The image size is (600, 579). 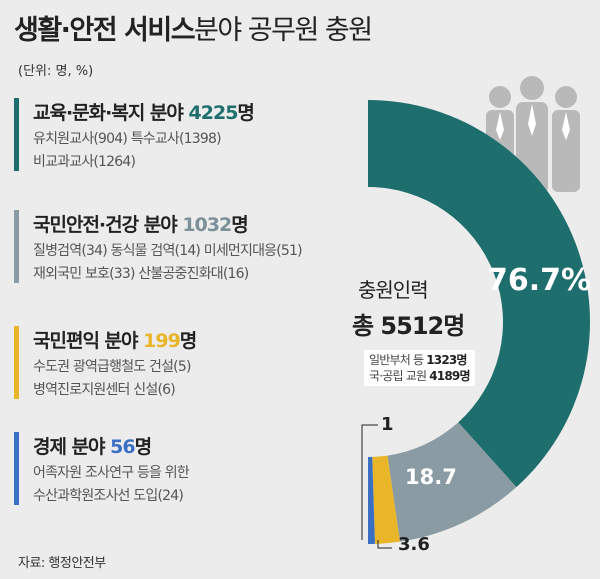 What do you see at coordinates (112, 367) in the screenshot?
I see `category-detail-line: 수도권 광역급행철도 건설(5)` at bounding box center [112, 367].